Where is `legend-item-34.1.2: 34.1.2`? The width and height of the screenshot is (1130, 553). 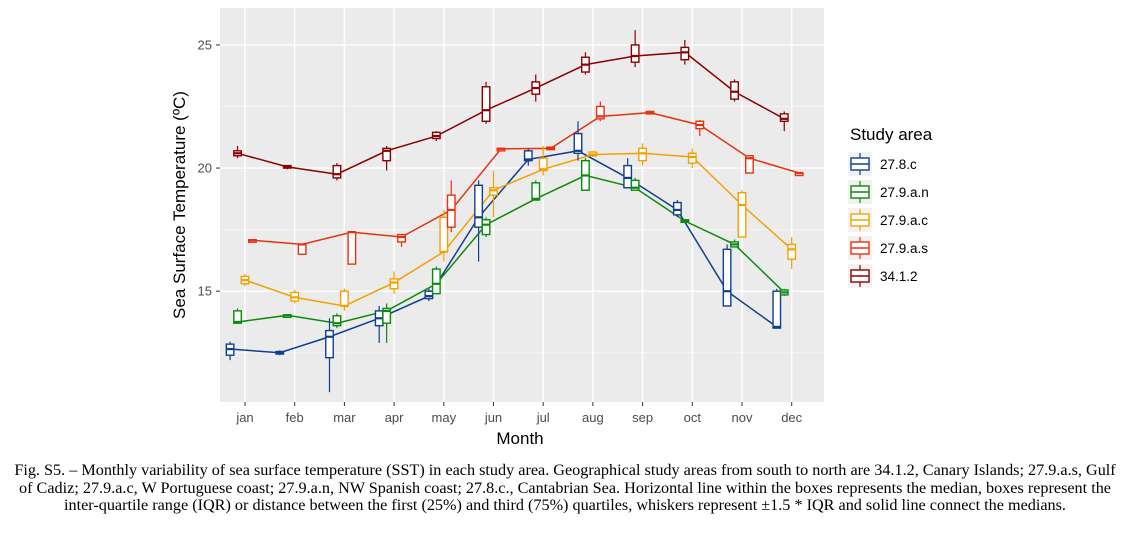 legend-item-34.1.2: 34.1.2 is located at coordinates (883, 276).